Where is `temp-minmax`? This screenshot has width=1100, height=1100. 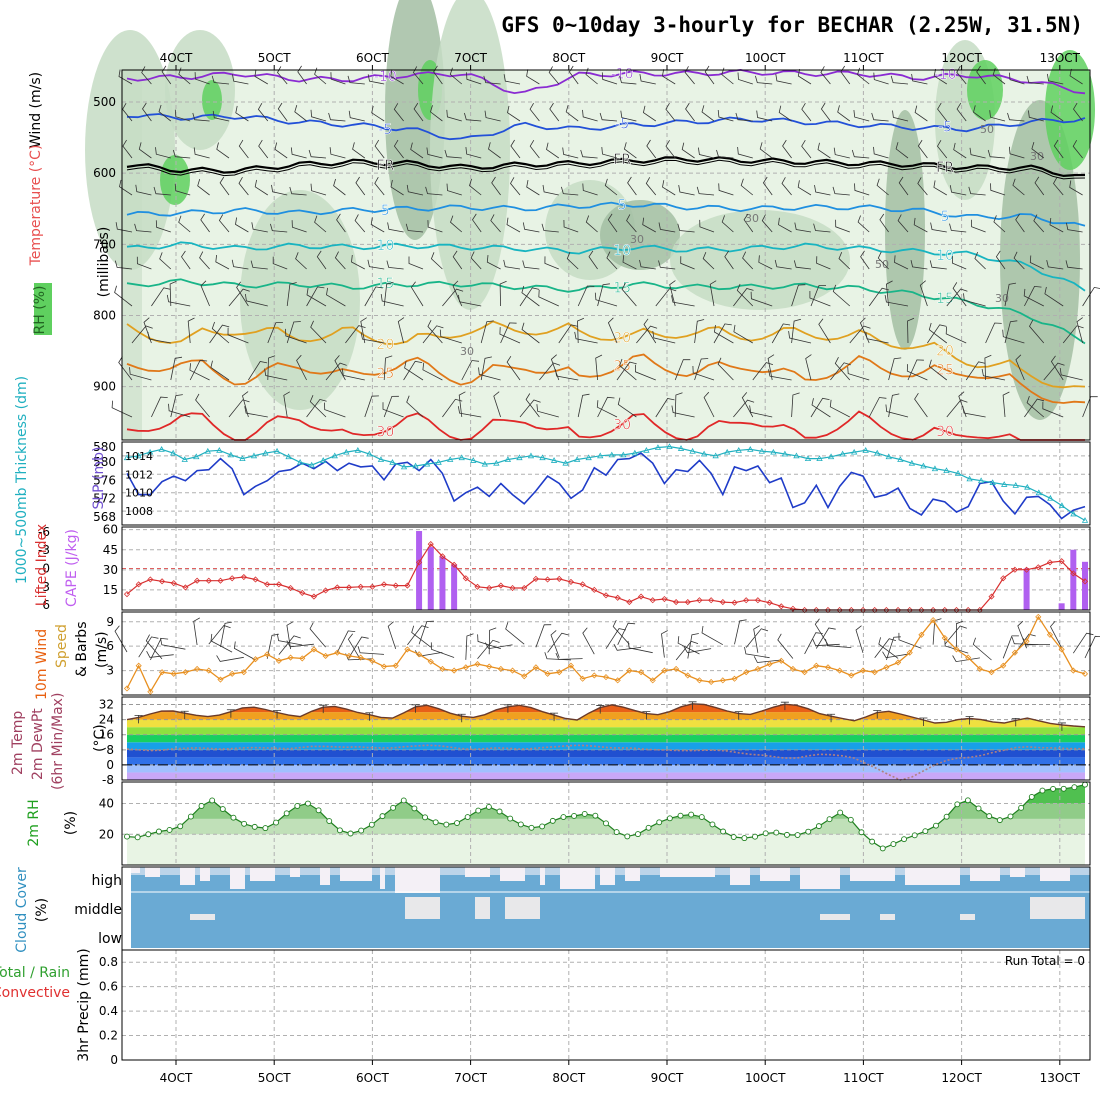
temp-minmax is located at coordinates (230, 713).